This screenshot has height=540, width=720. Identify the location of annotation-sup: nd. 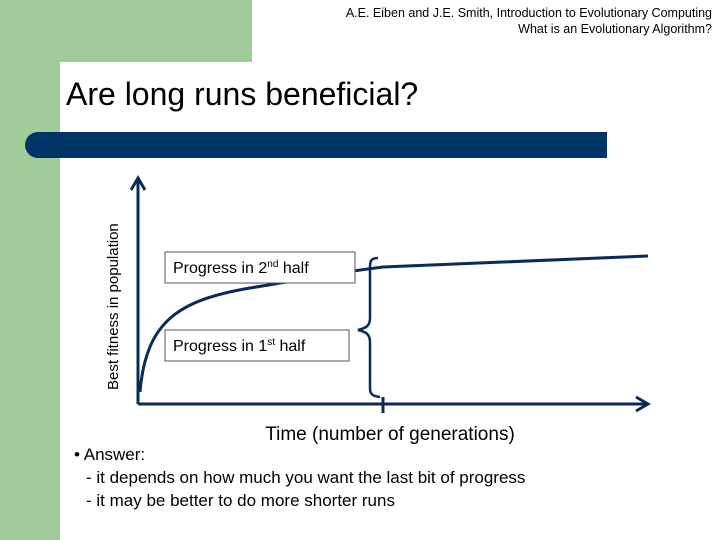
(272, 264).